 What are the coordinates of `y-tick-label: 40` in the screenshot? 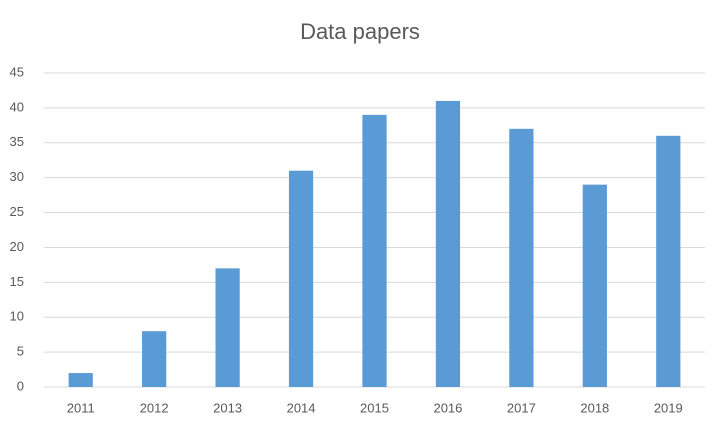 It's located at (17, 106).